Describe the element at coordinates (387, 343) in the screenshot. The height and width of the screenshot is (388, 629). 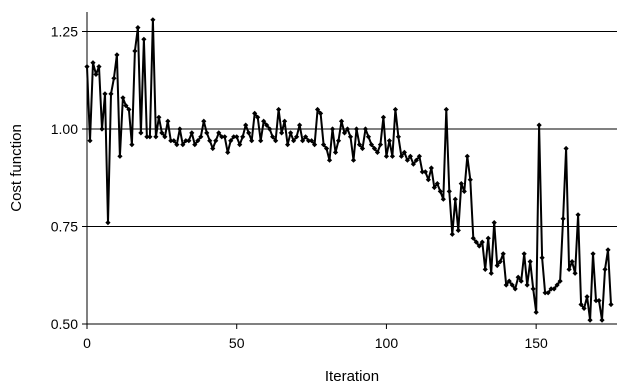
I see `x-tick-label: 100` at that location.